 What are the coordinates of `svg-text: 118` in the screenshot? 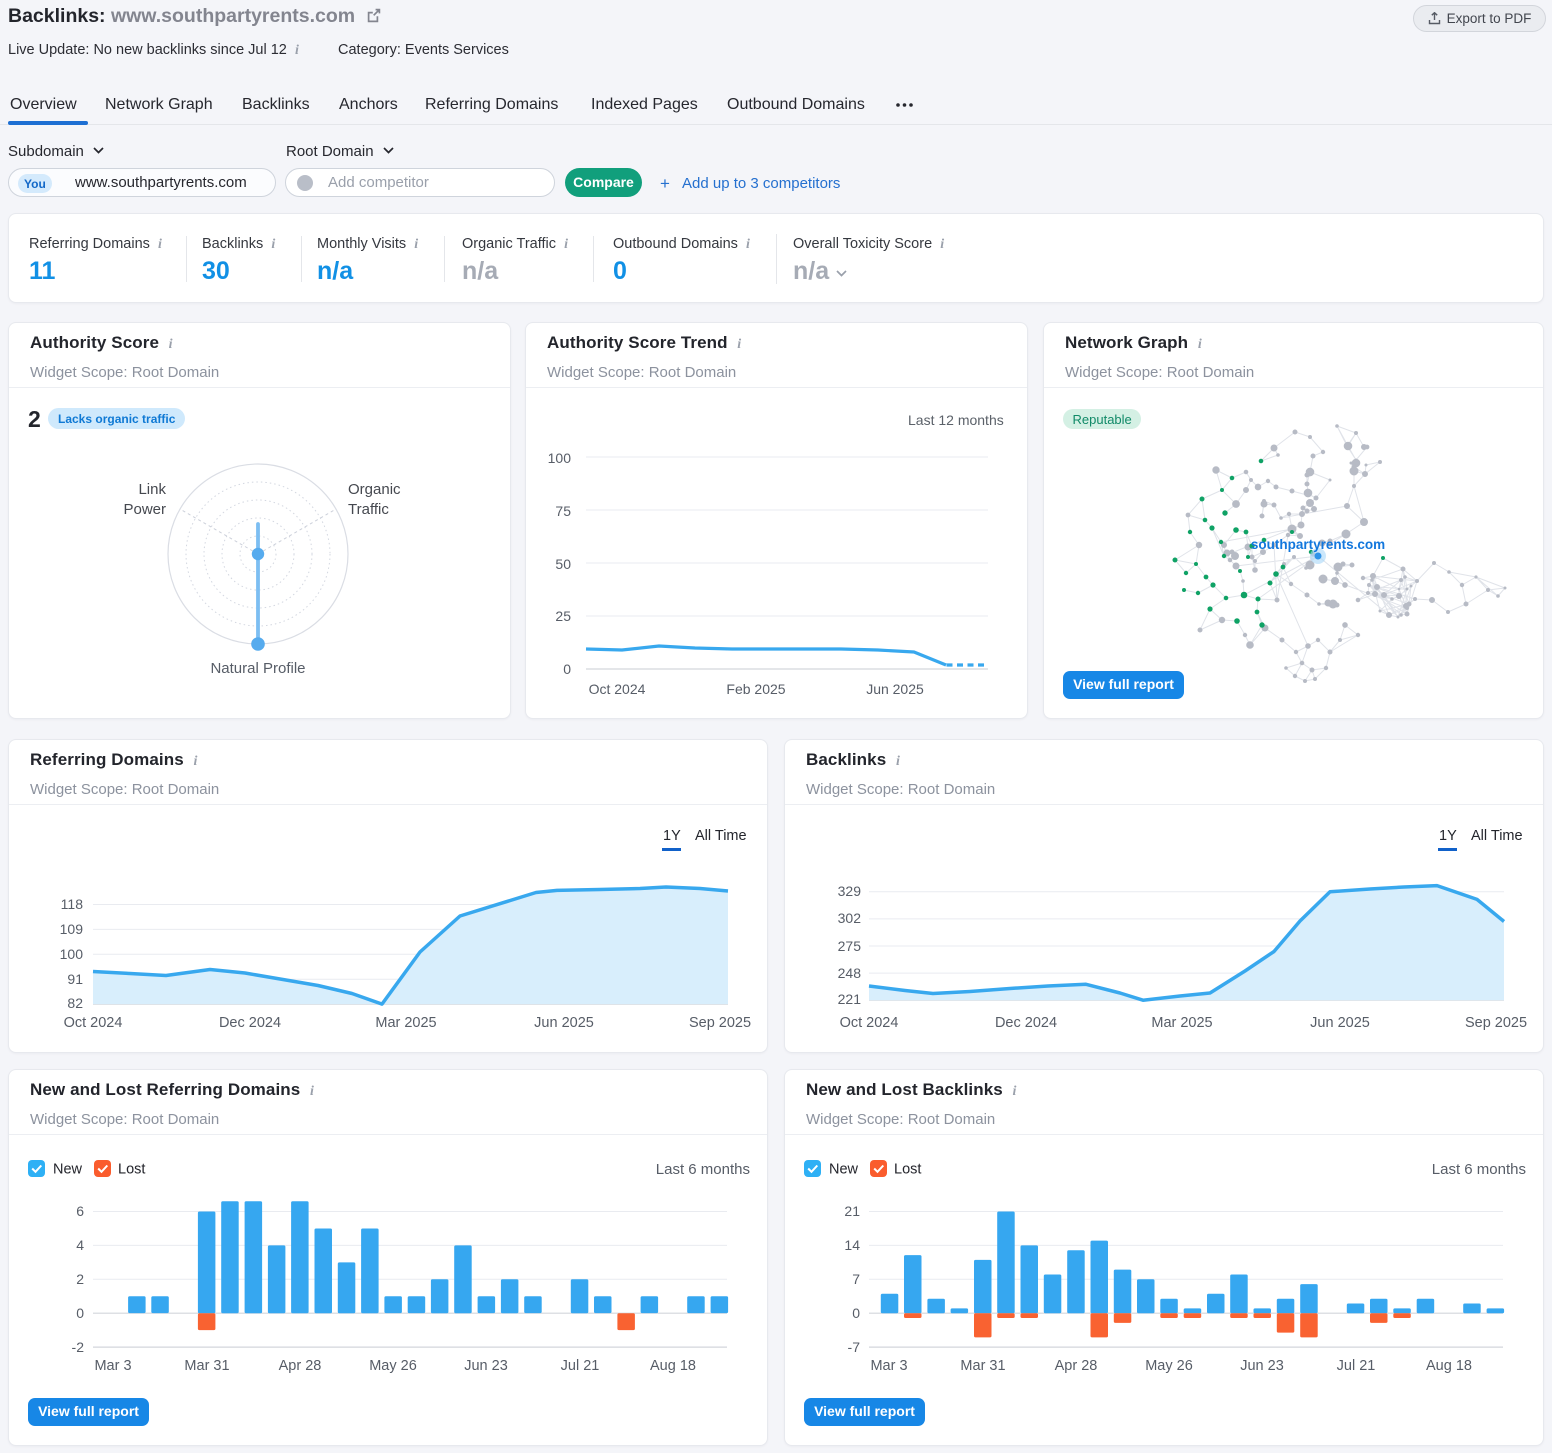 It's located at (72, 904).